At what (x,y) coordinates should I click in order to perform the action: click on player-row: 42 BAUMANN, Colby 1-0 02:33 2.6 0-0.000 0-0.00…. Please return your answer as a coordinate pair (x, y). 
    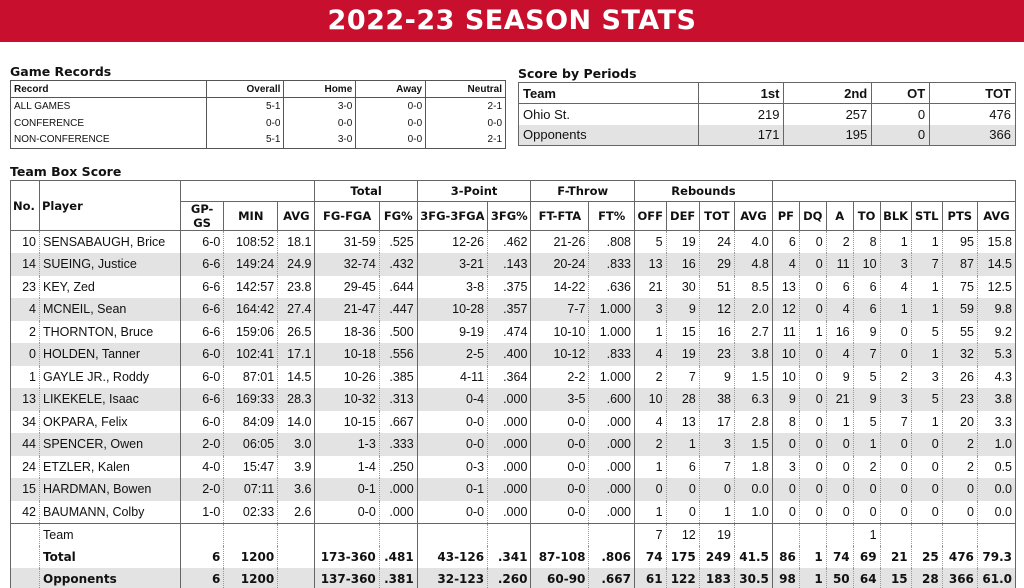
    Looking at the image, I should click on (513, 511).